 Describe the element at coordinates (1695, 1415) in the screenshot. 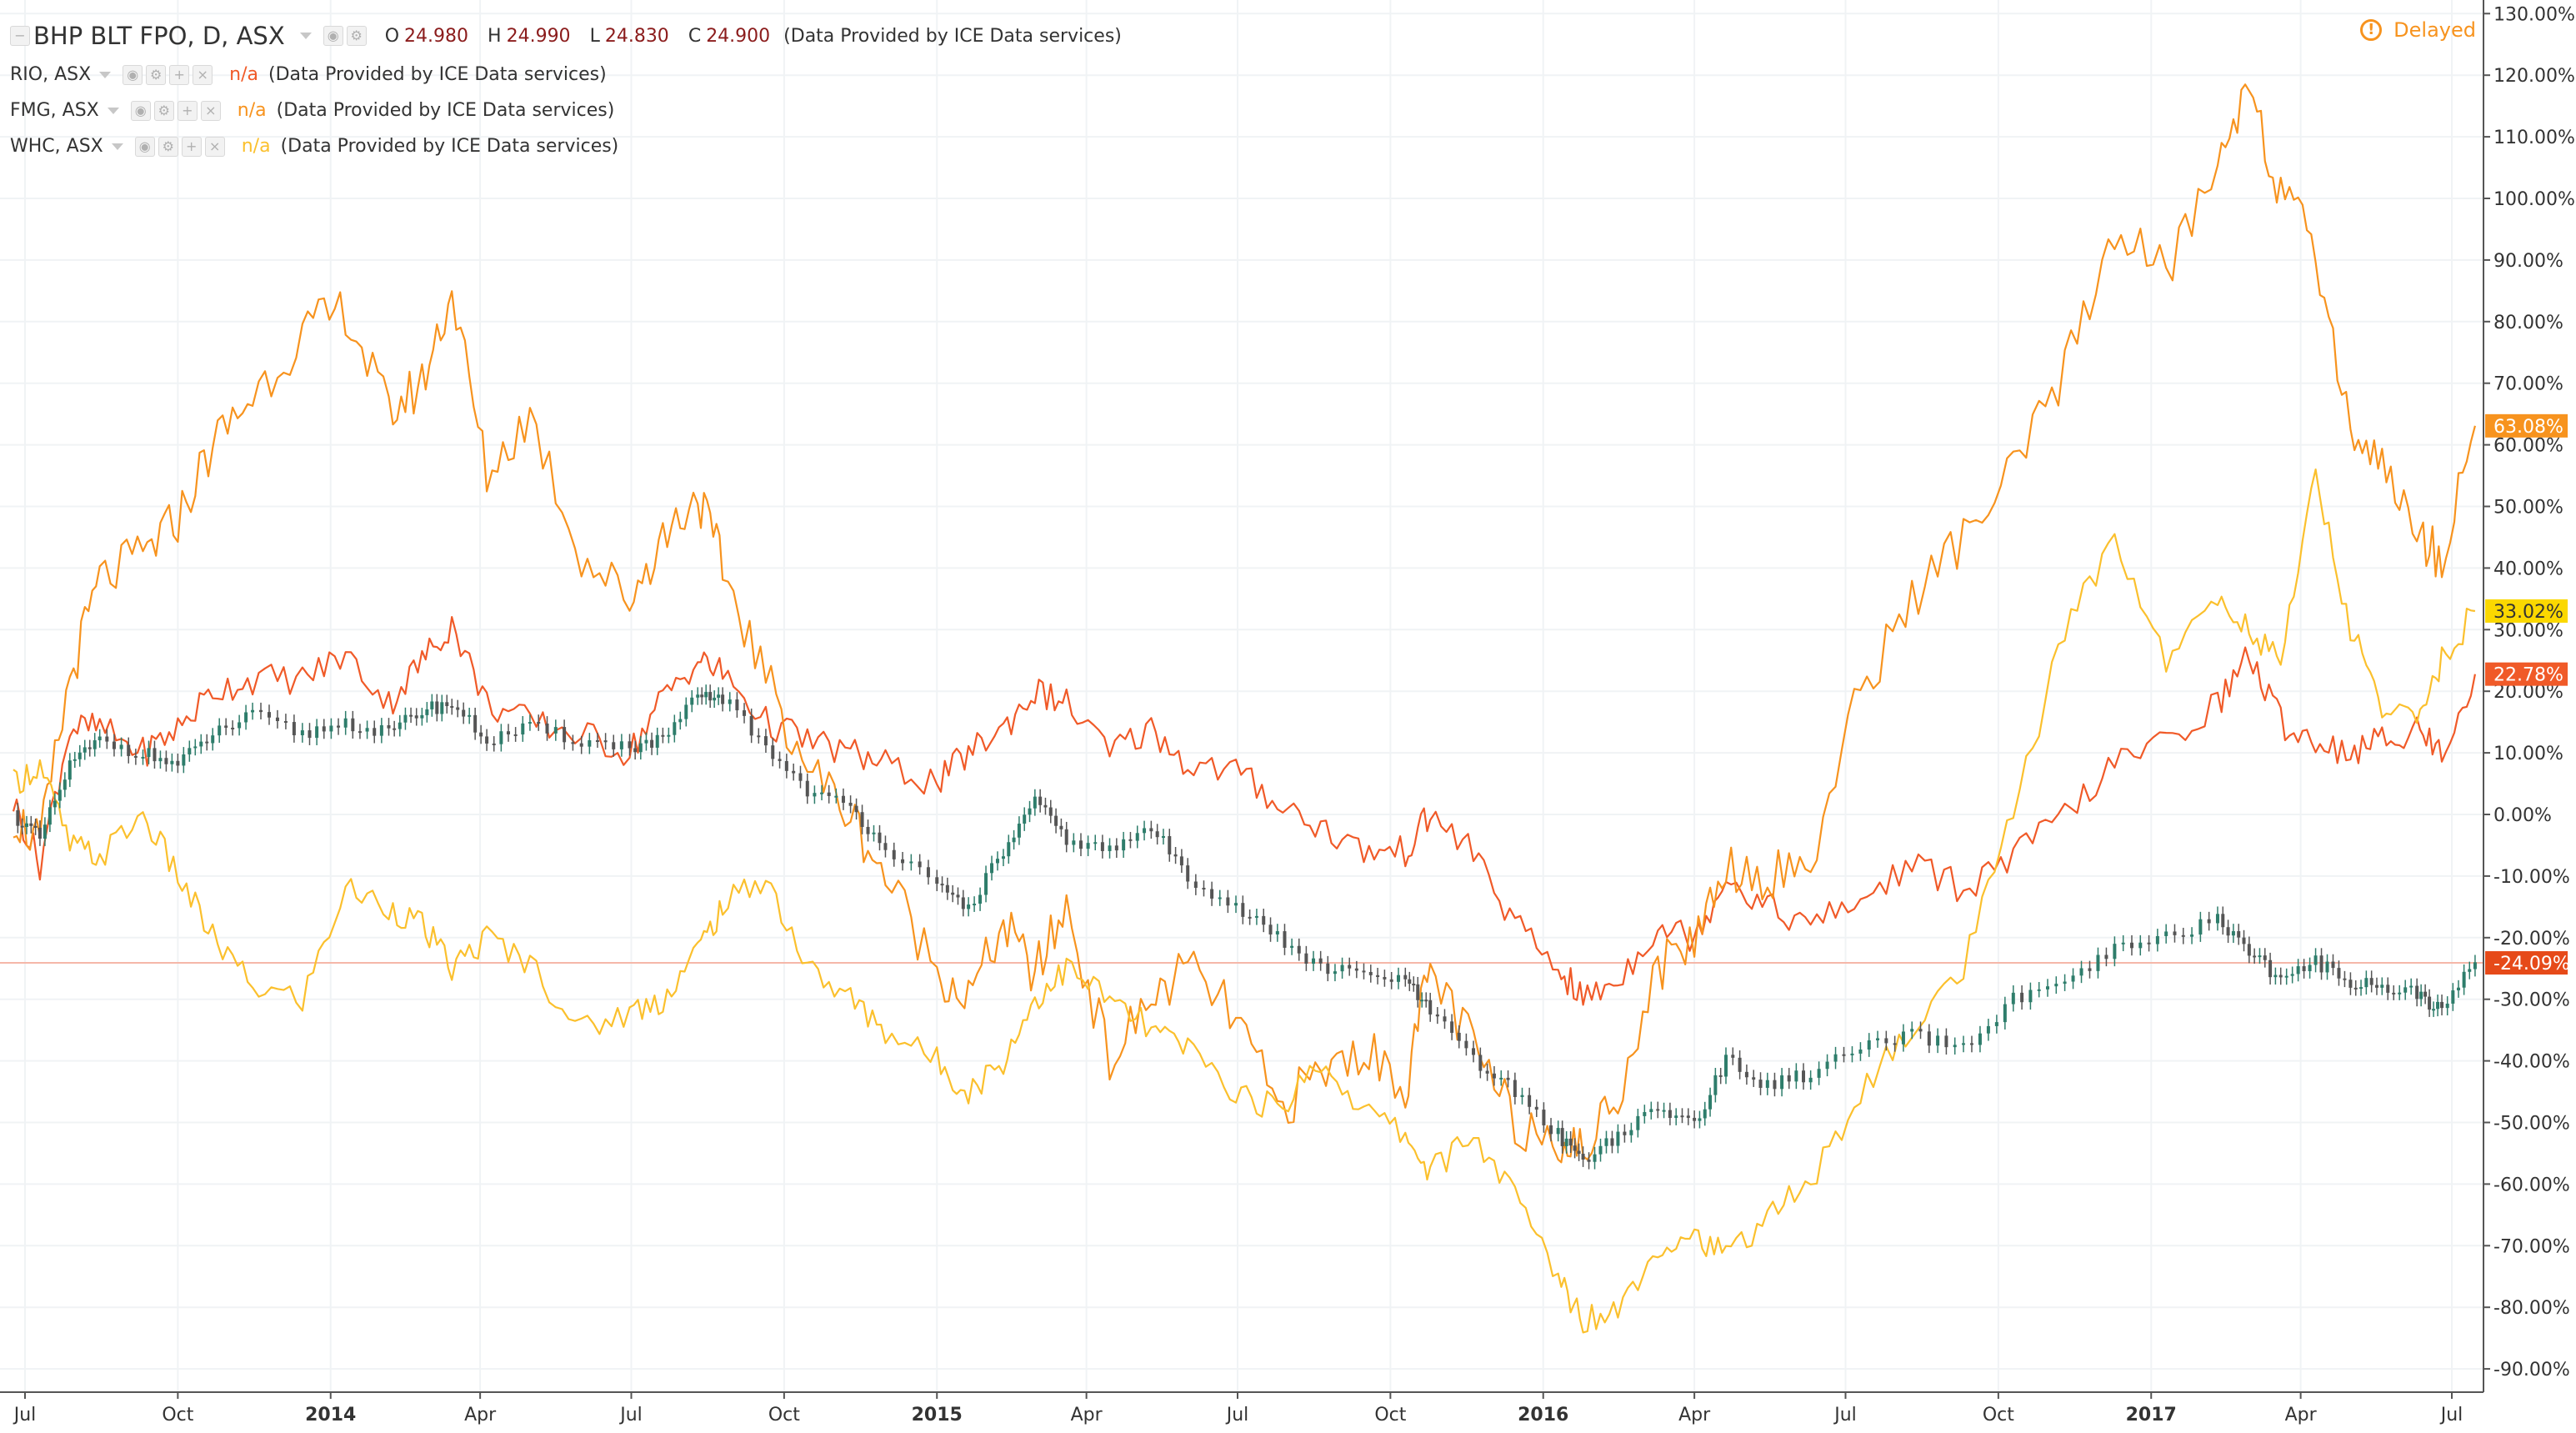

I see `x-tick-label: Apr` at that location.